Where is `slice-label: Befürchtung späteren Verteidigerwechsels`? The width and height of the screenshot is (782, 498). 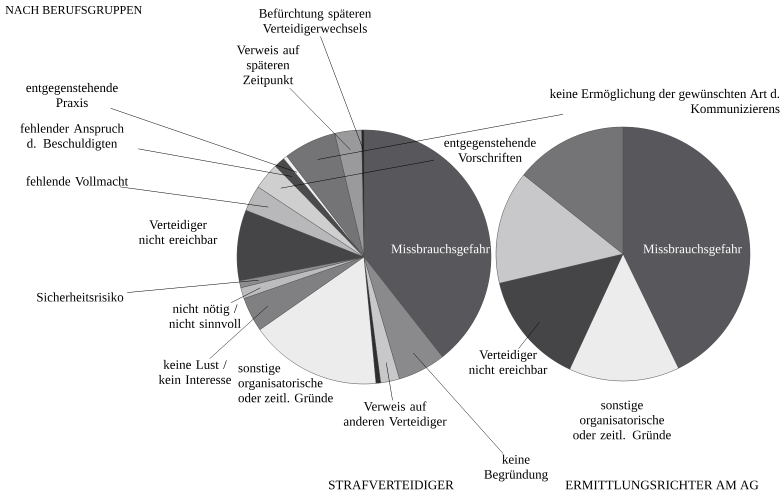
slice-label: Befürchtung späteren Verteidigerwechsels is located at coordinates (315, 22).